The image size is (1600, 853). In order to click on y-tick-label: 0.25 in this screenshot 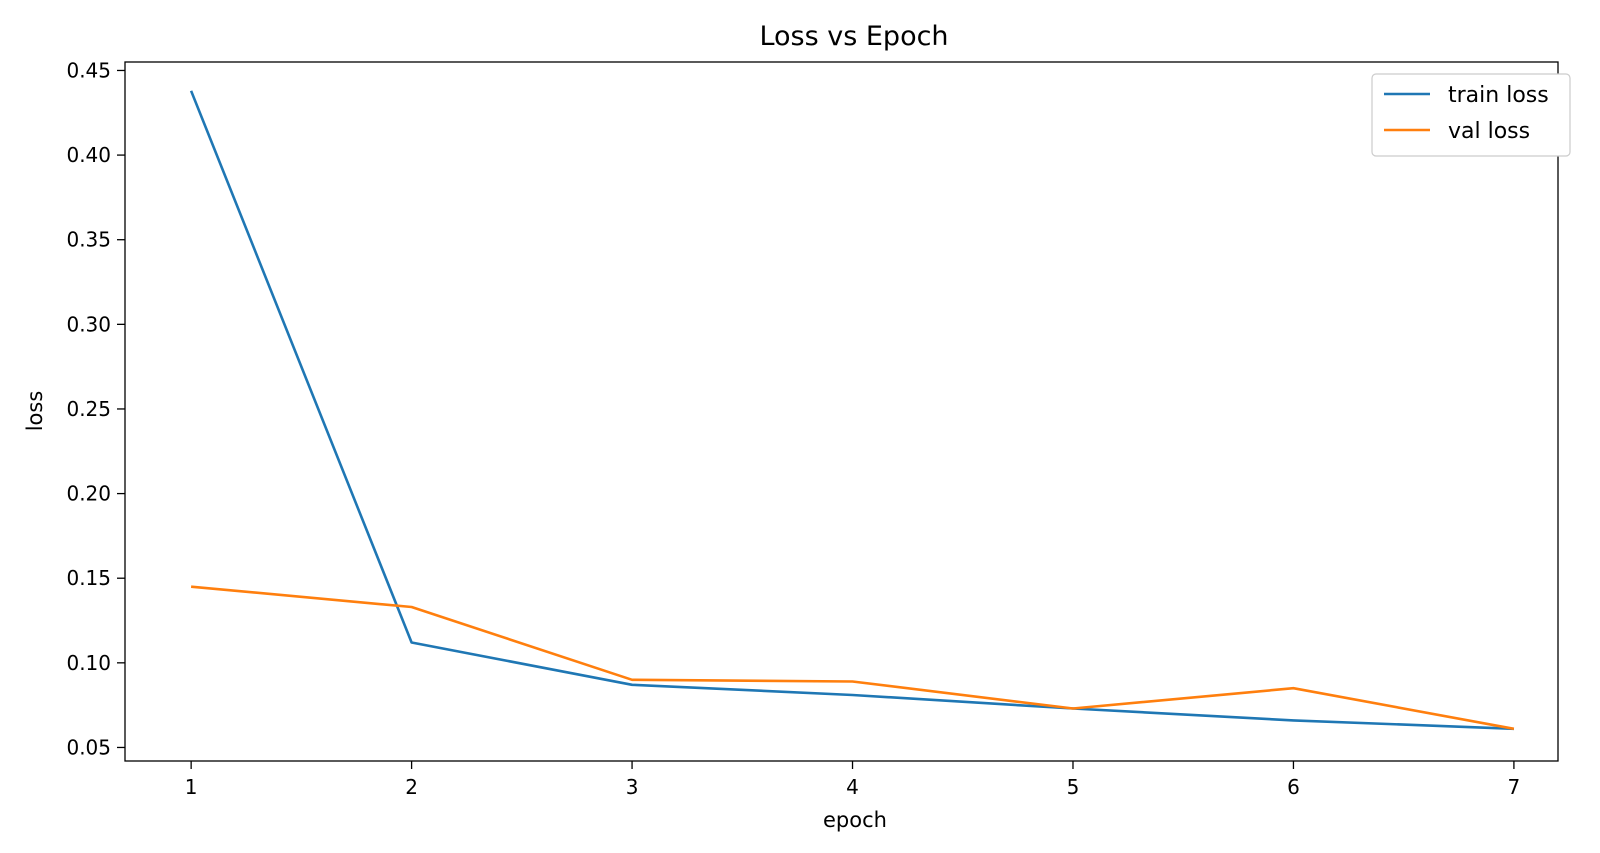, I will do `click(88, 409)`.